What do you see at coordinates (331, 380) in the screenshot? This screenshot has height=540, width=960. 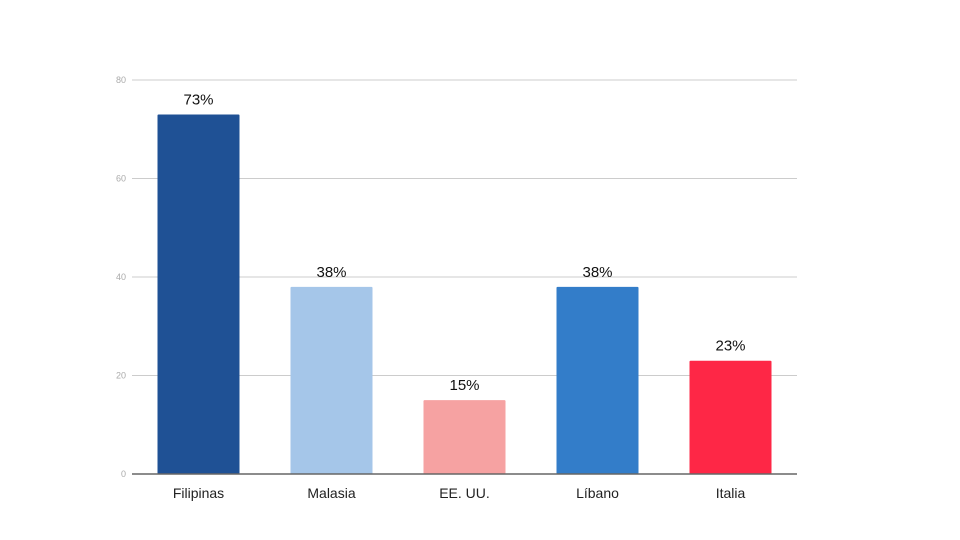 I see `bar-malasia` at bounding box center [331, 380].